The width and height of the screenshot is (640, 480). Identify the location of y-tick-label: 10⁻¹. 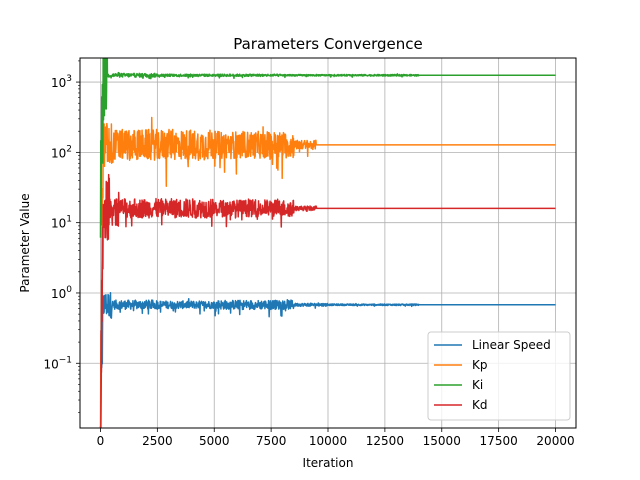
(57, 363).